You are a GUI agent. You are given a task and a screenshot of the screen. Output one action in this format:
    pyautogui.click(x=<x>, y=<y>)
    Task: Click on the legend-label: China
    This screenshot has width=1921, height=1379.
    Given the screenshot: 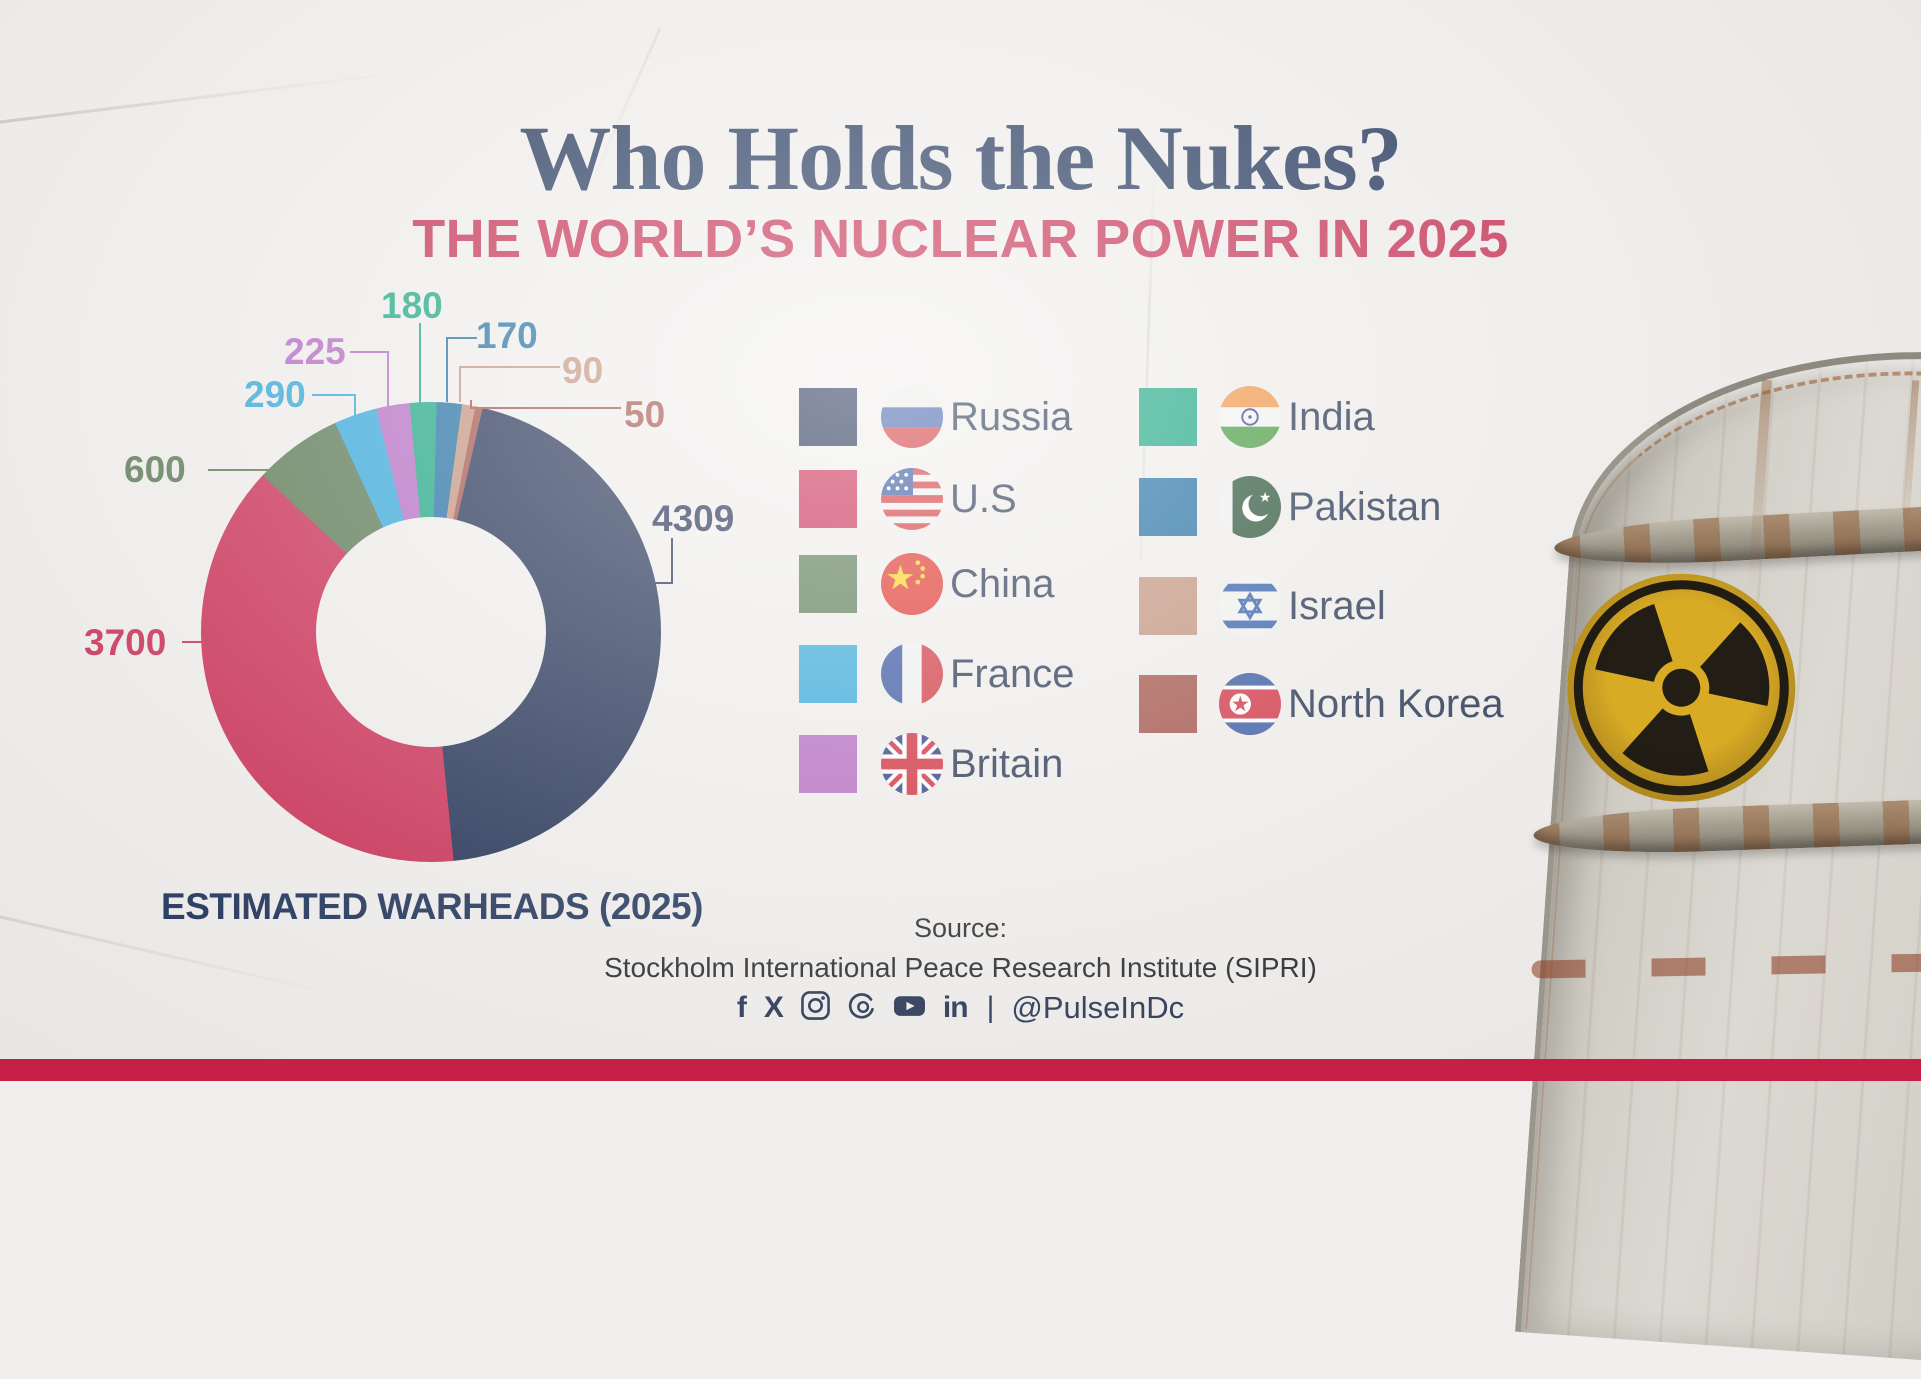 What is the action you would take?
    pyautogui.click(x=1002, y=584)
    